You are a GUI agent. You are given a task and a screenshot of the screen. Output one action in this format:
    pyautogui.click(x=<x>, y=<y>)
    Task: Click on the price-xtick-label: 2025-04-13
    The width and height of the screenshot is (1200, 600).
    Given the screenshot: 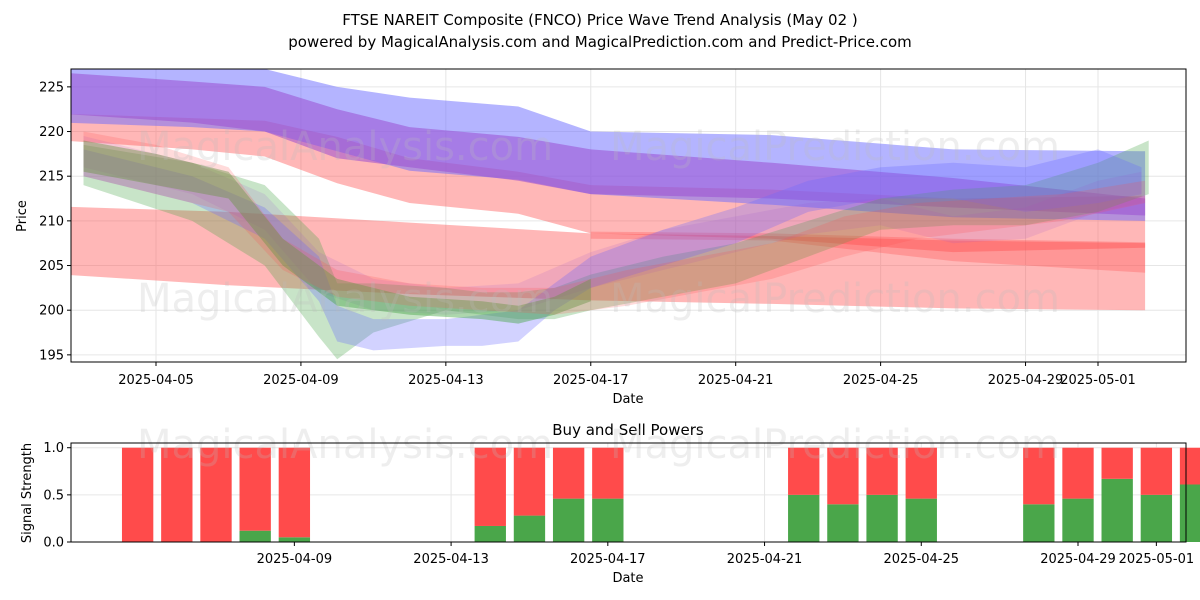 What is the action you would take?
    pyautogui.click(x=446, y=380)
    